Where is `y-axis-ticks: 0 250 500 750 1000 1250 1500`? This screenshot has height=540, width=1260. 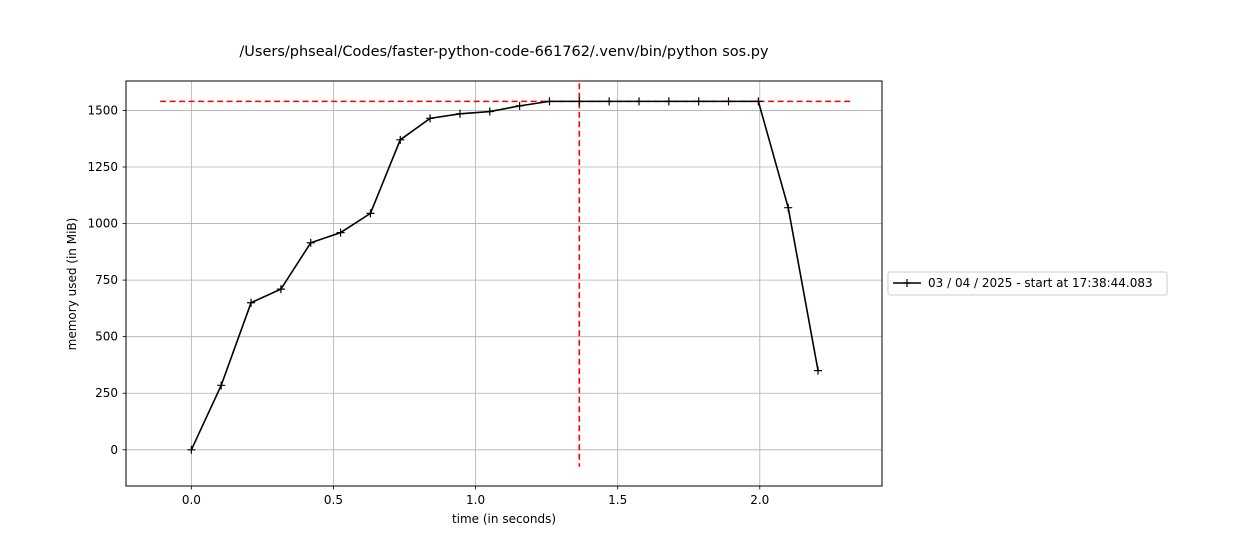 y-axis-ticks: 0 250 500 750 1000 1250 1500 is located at coordinates (106, 280).